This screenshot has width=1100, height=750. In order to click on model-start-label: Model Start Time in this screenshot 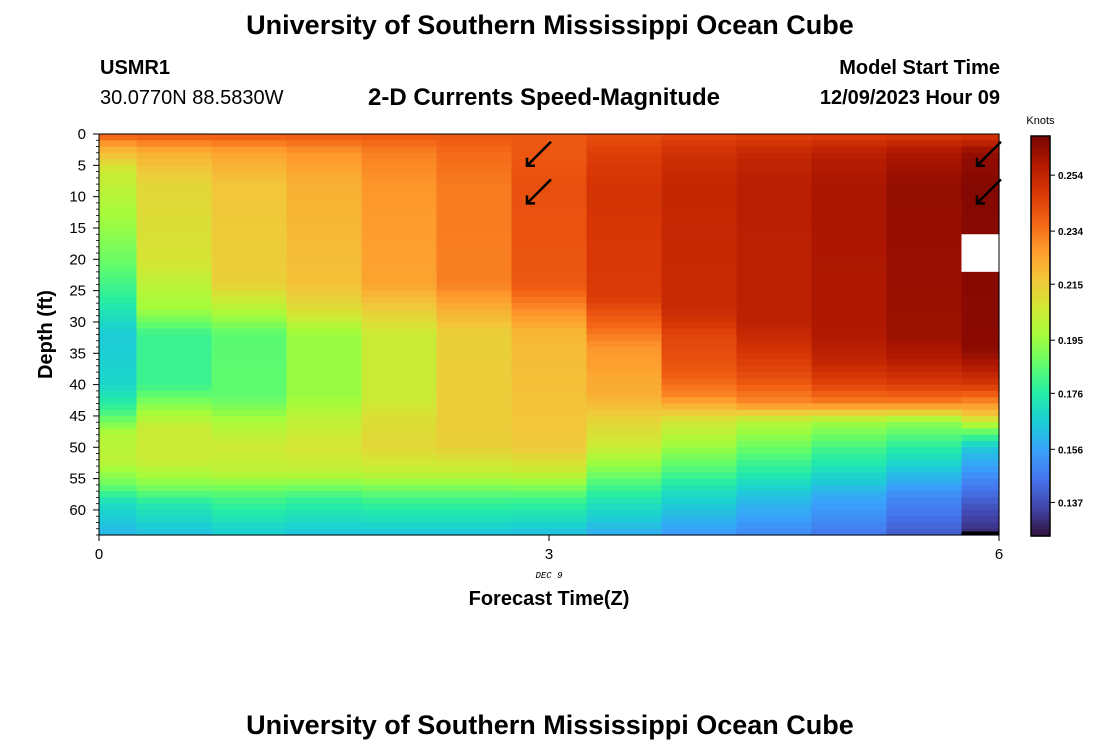, I will do `click(919, 68)`.